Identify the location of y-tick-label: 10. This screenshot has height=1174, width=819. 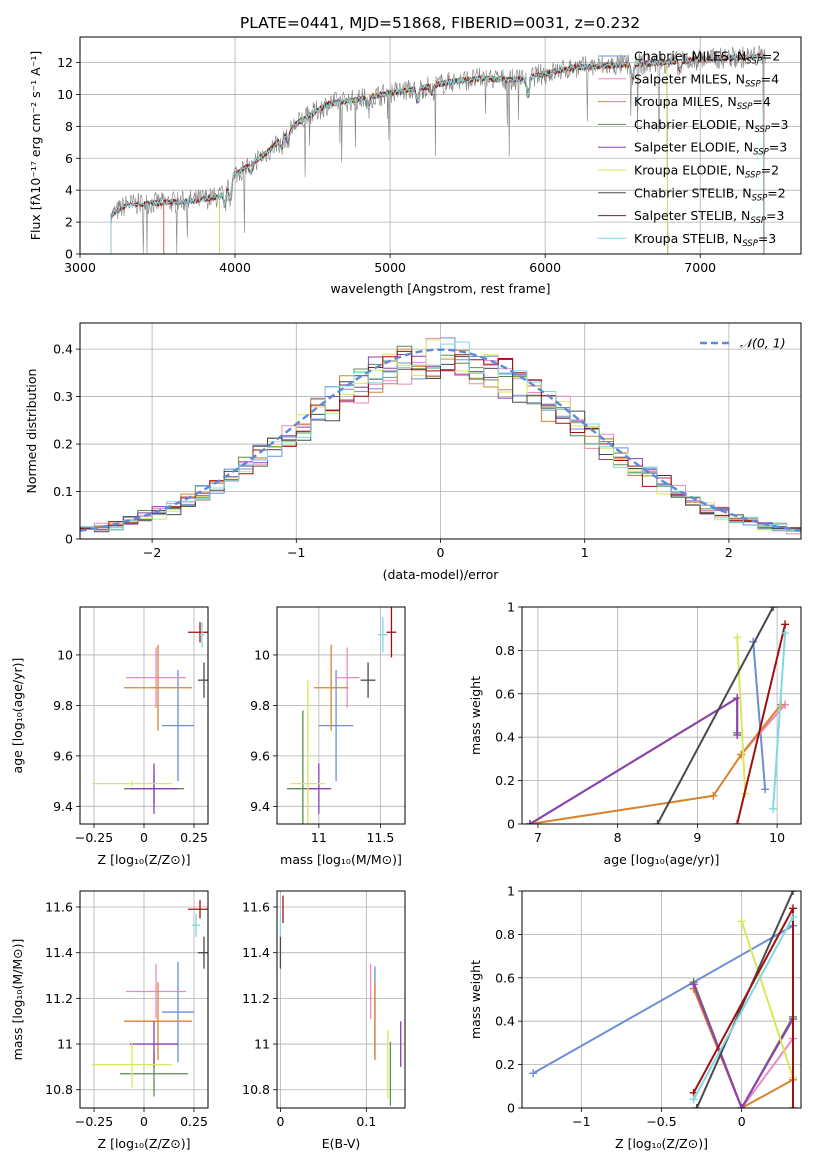
(262, 654).